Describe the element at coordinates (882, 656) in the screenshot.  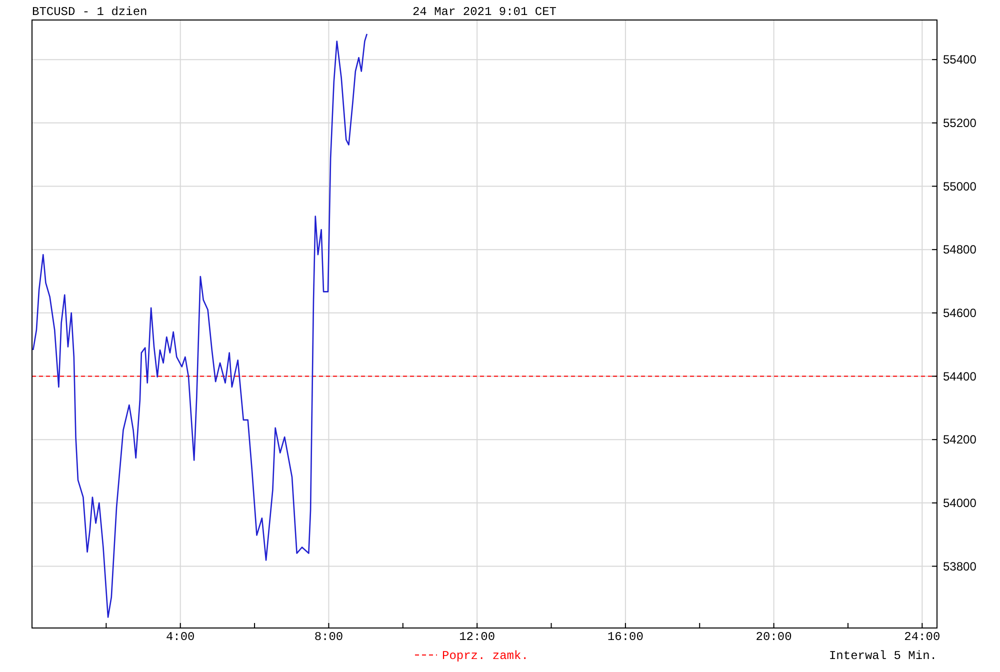
I see `text: Interwal 5 Min.` at that location.